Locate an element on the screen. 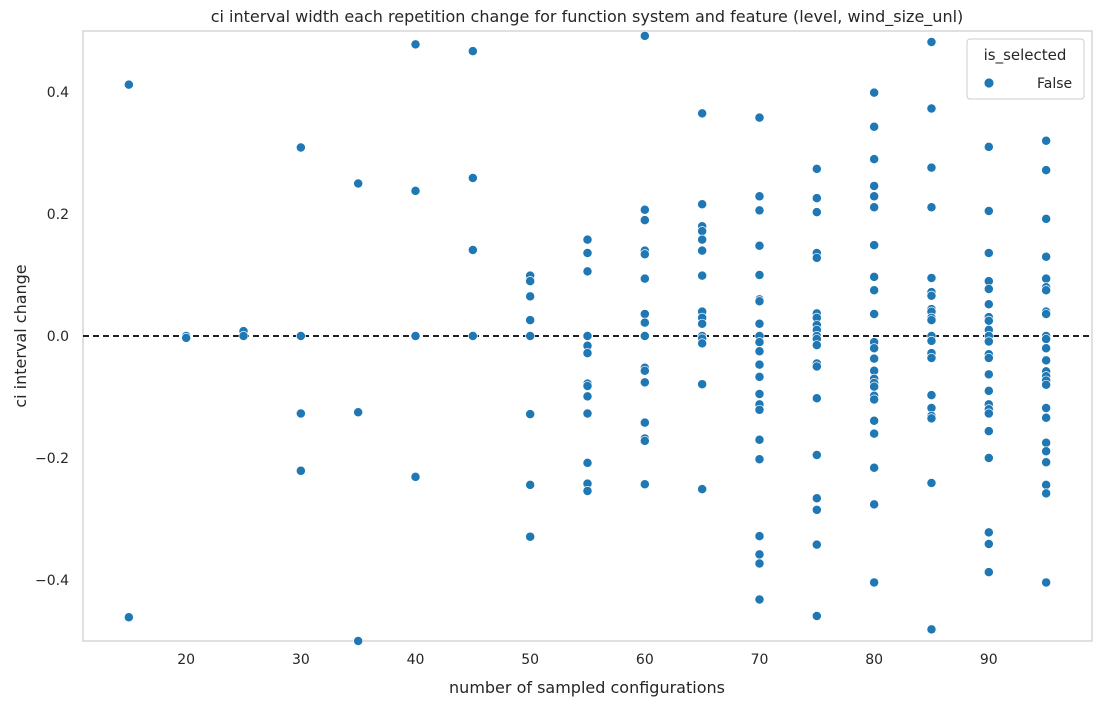  y-tick-label: −0.4 is located at coordinates (52, 581).